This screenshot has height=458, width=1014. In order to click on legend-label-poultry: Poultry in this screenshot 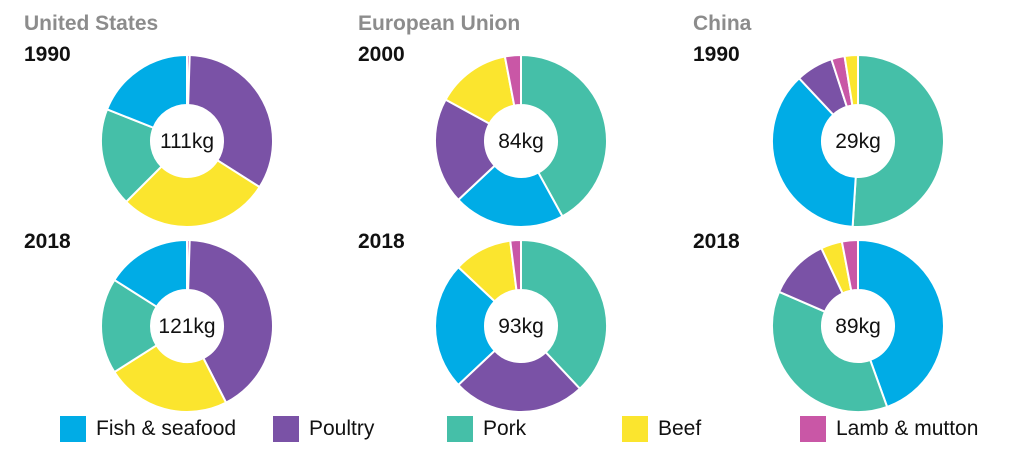, I will do `click(342, 428)`.